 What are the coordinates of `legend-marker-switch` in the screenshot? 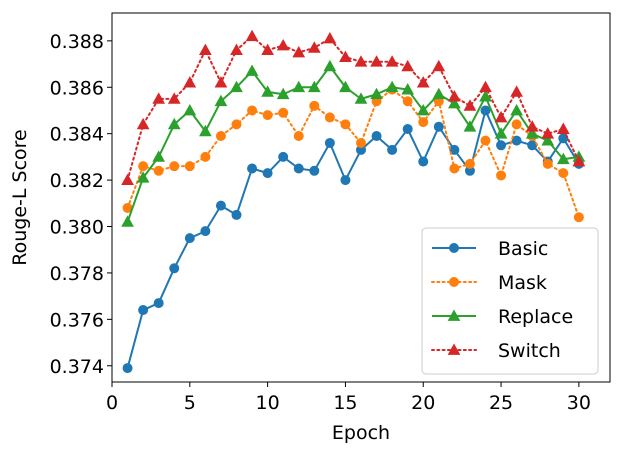 It's located at (454, 349).